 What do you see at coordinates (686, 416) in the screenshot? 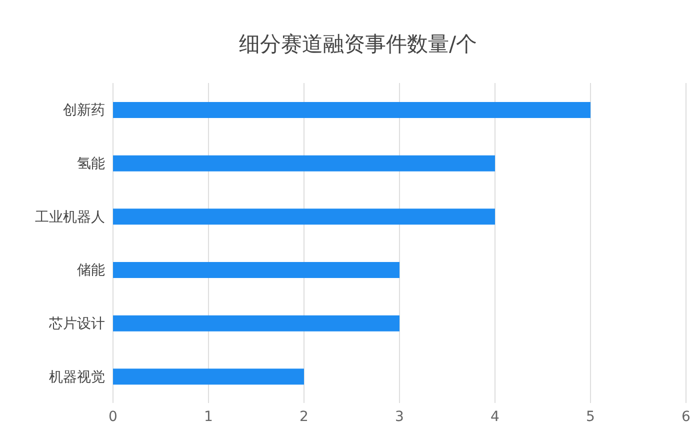
I see `x-tick-label: 6` at bounding box center [686, 416].